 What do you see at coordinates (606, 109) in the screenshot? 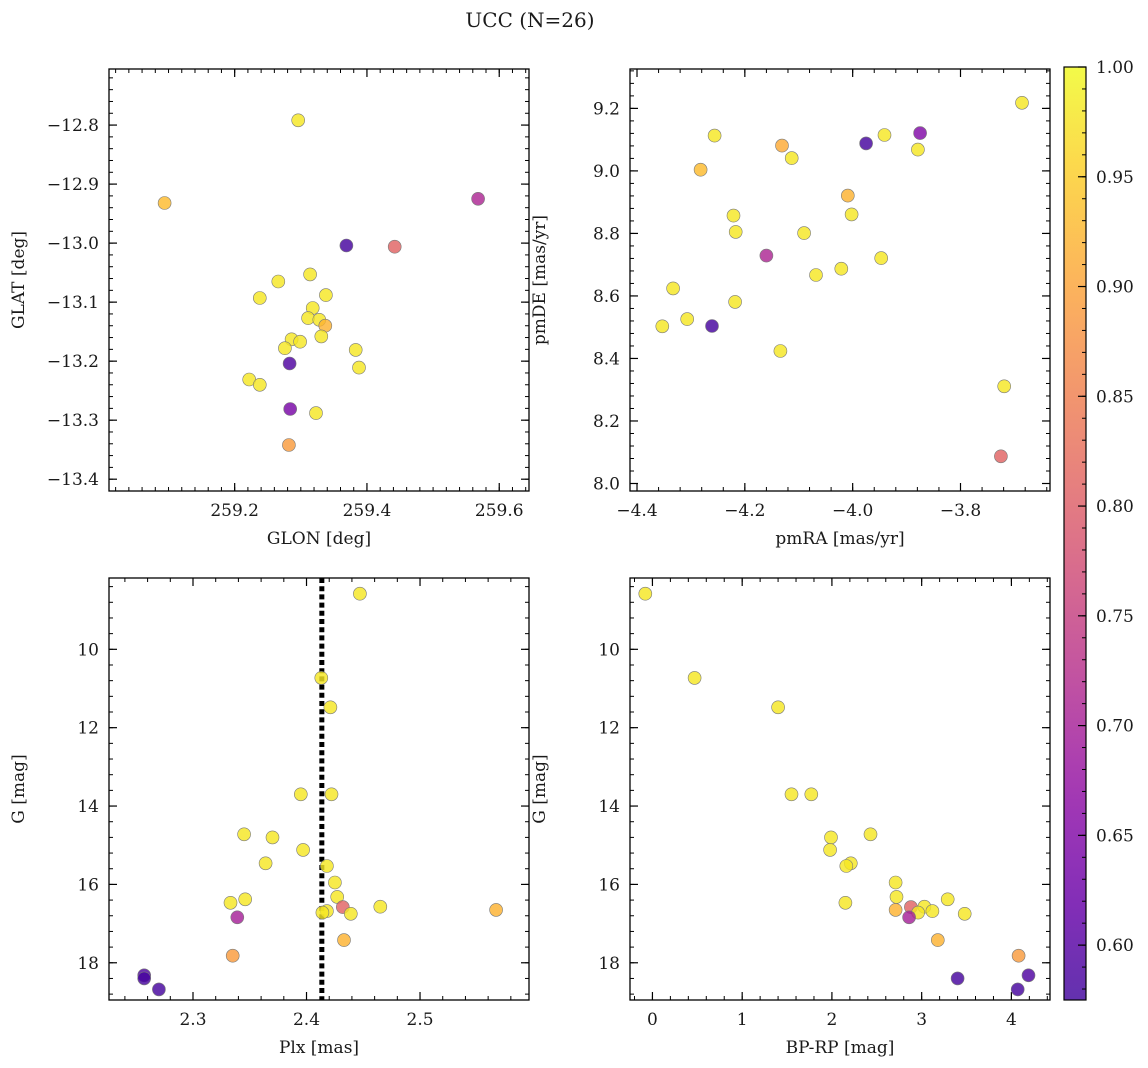
I see `y-tick-label: 9.2` at bounding box center [606, 109].